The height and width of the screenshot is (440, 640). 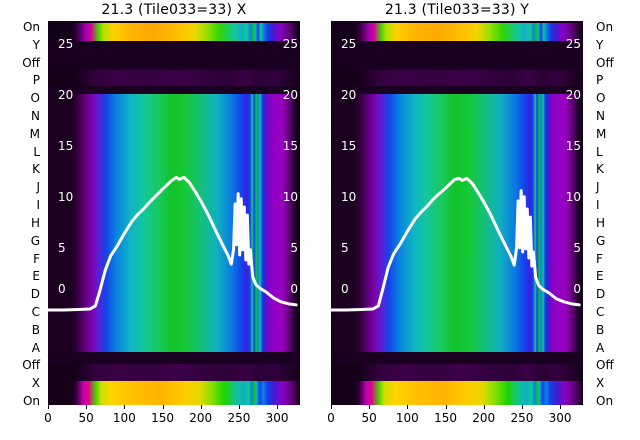 What do you see at coordinates (174, 10) in the screenshot?
I see `panel-title-left: 21.3 (Tile033=33) X` at bounding box center [174, 10].